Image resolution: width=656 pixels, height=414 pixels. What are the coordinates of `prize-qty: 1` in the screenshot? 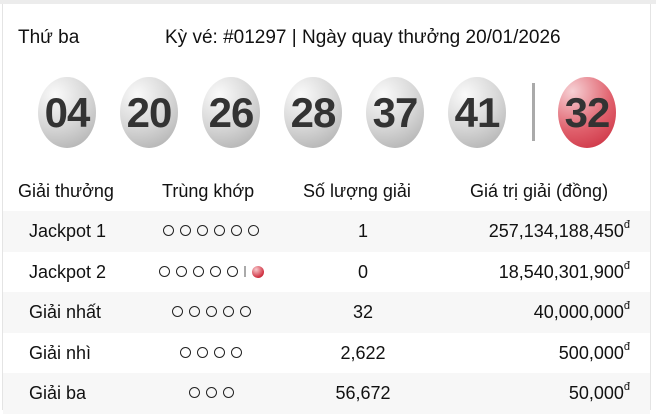 It's located at (362, 231).